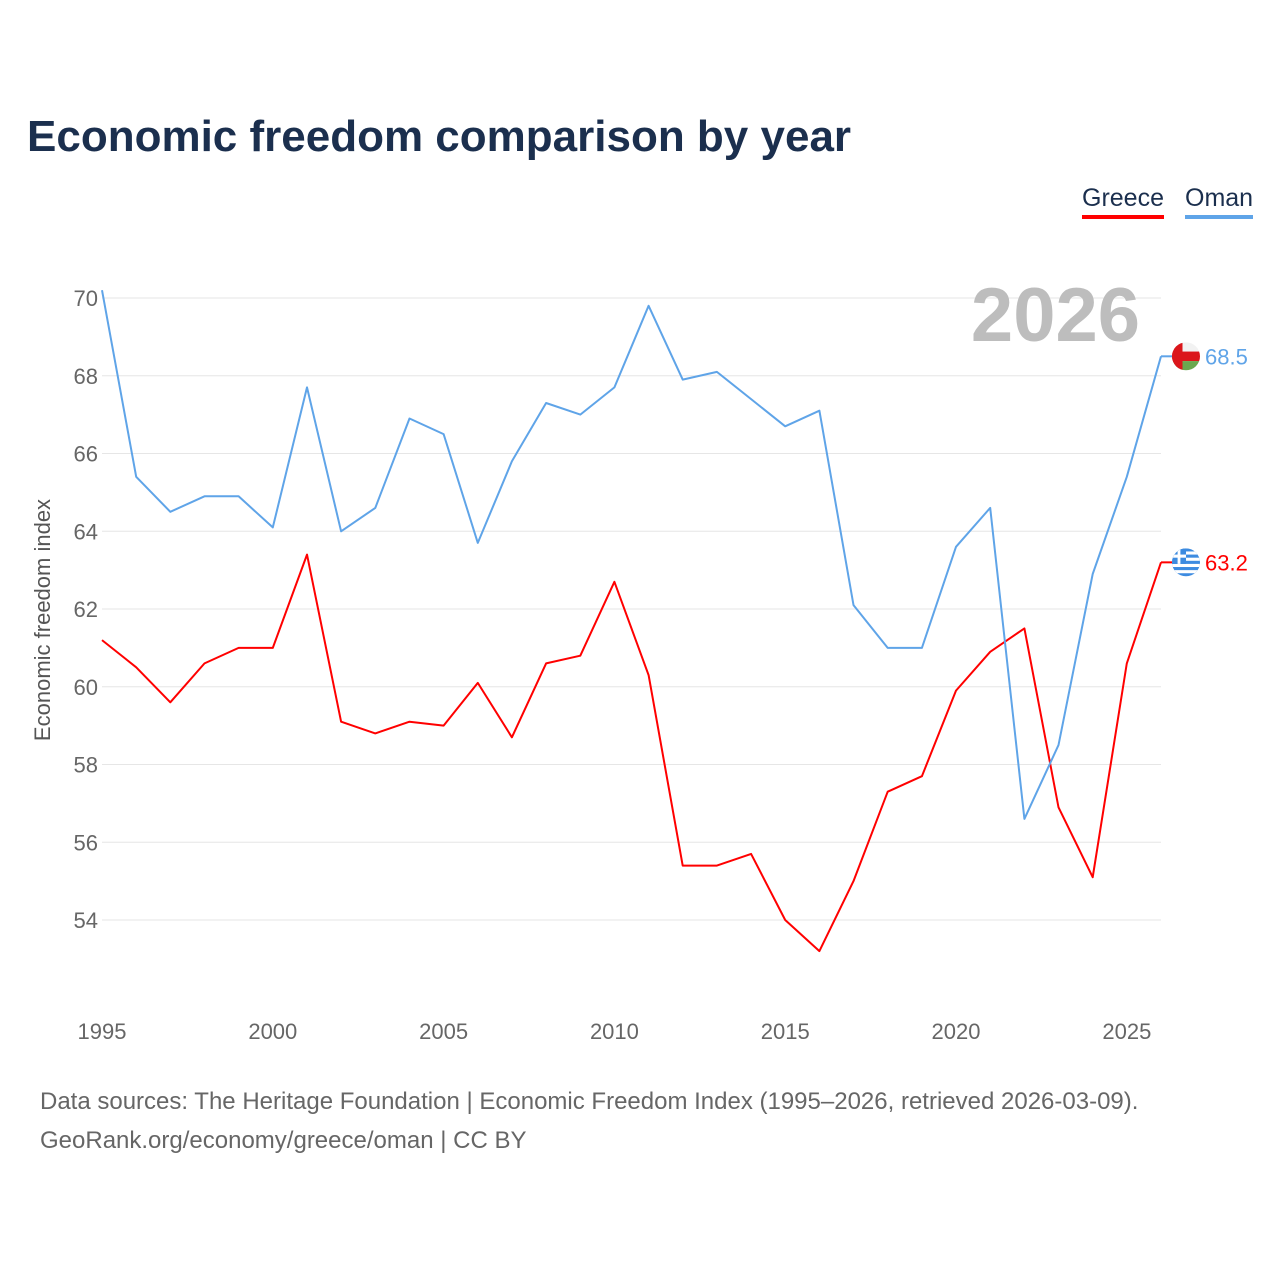 The image size is (1280, 1280). Describe the element at coordinates (86, 842) in the screenshot. I see `y-tick-56: 56` at that location.